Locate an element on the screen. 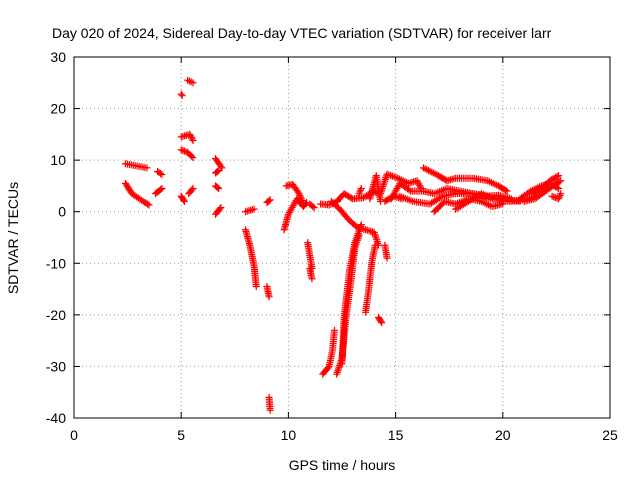 The image size is (640, 480). x-tick-label: 25 is located at coordinates (610, 435).